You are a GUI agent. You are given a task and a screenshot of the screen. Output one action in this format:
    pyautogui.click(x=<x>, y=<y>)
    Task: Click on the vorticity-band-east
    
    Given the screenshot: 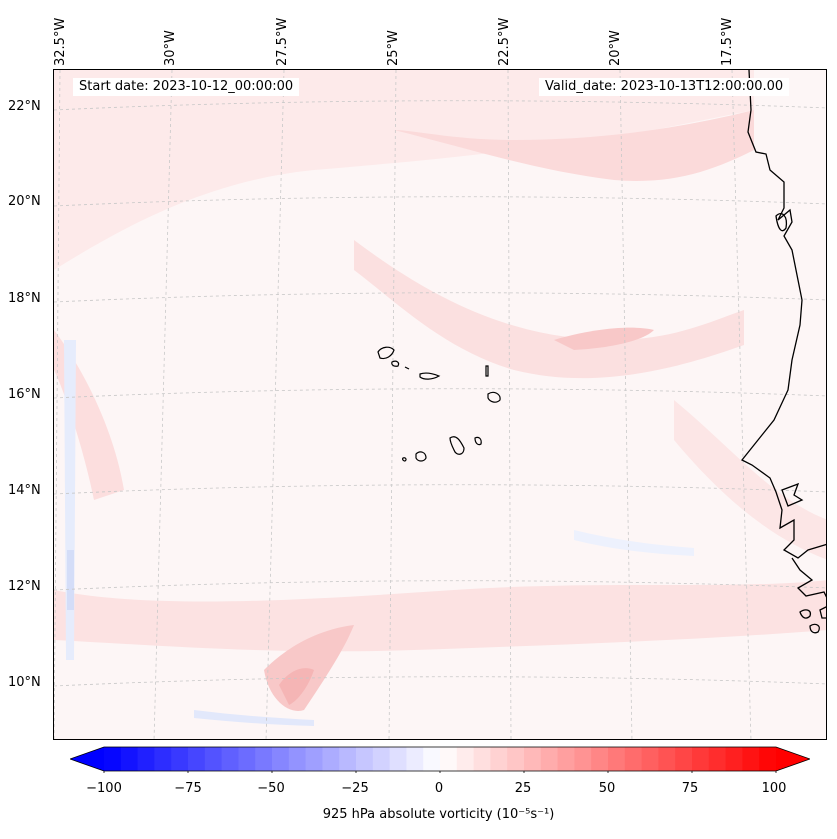 What is the action you would take?
    pyautogui.click(x=750, y=480)
    